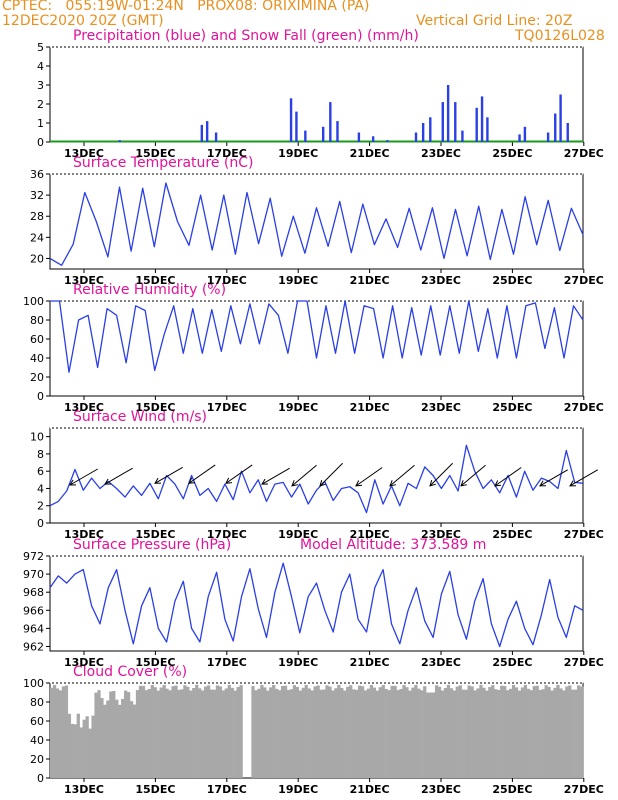 This screenshot has width=618, height=800. What do you see at coordinates (370, 153) in the screenshot?
I see `xtick-label-0-4: 21DEC` at bounding box center [370, 153].